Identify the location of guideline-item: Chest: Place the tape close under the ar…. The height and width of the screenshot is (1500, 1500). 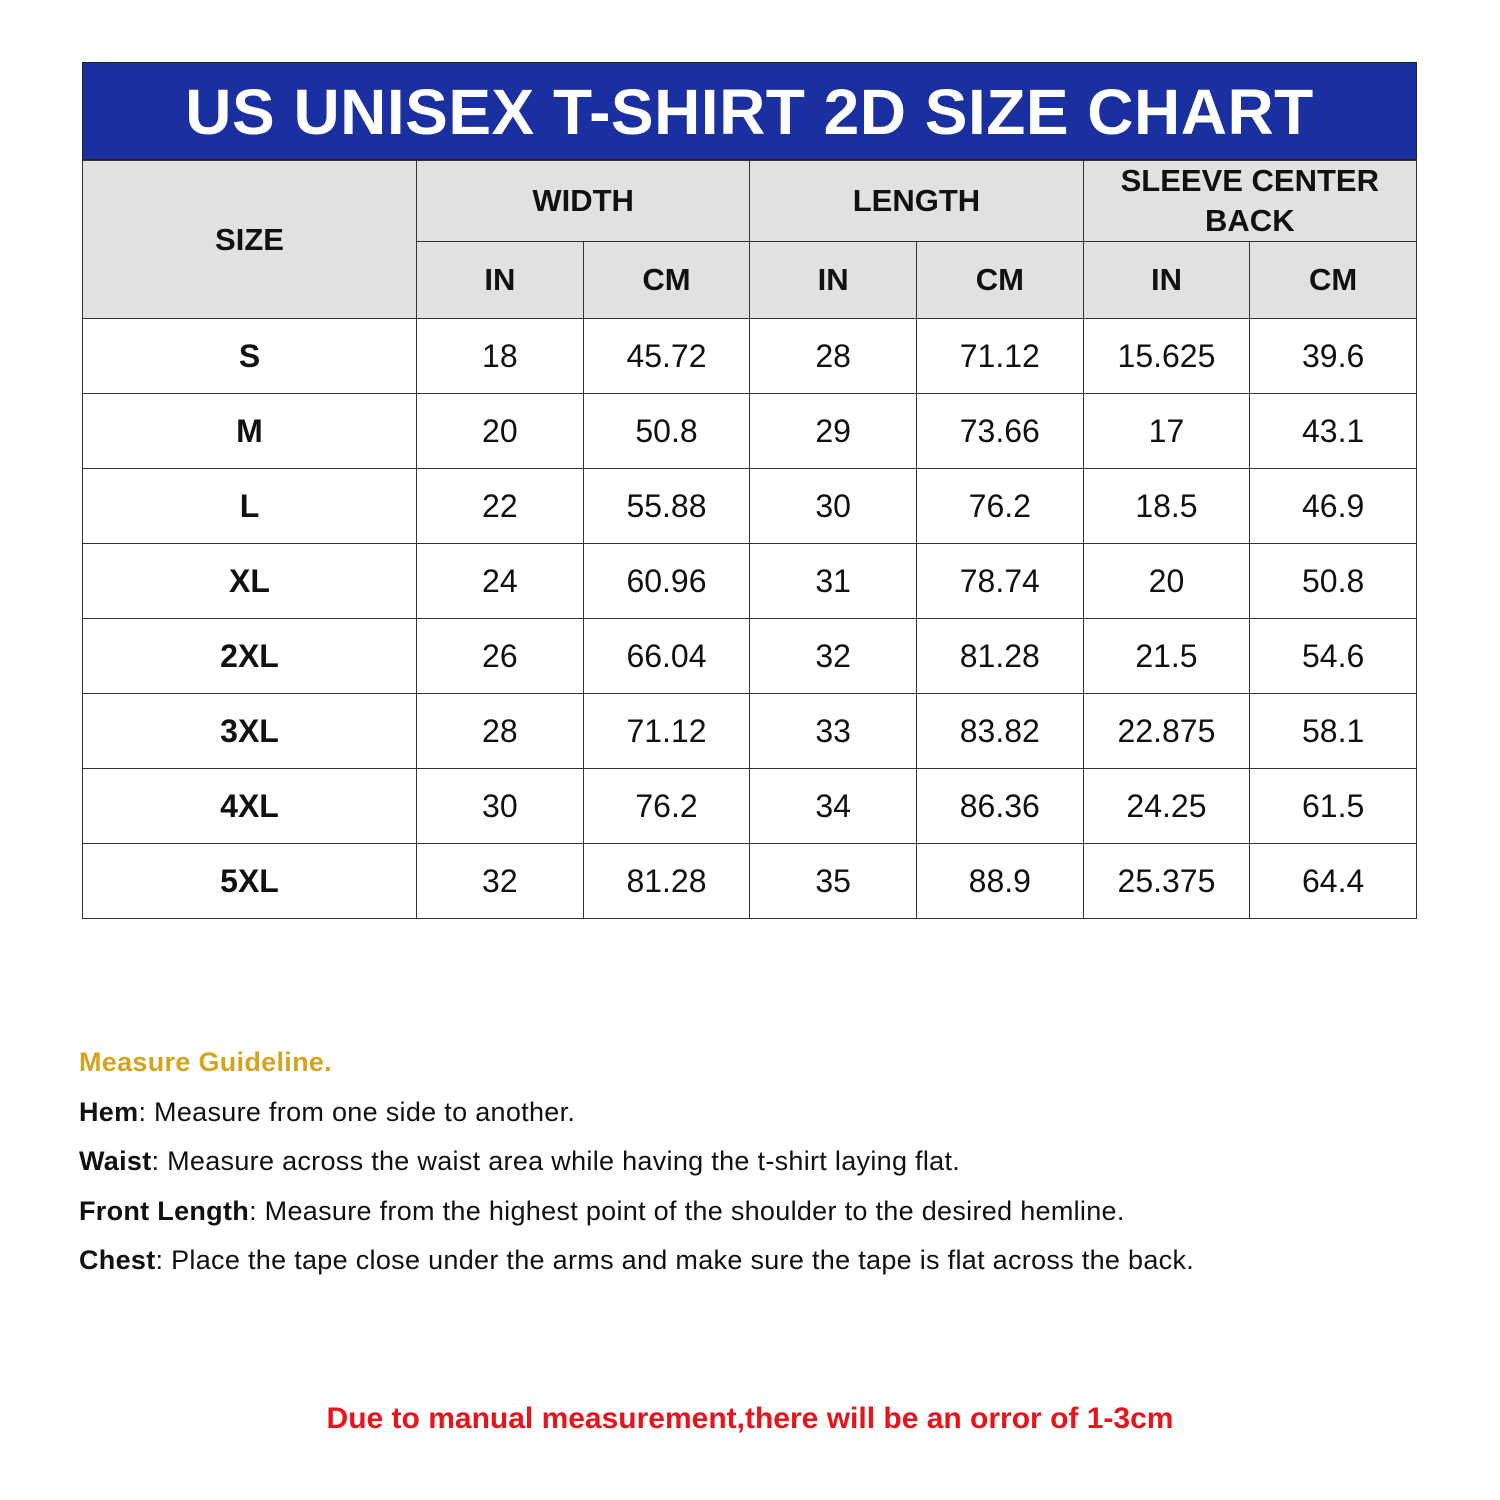
(636, 1261).